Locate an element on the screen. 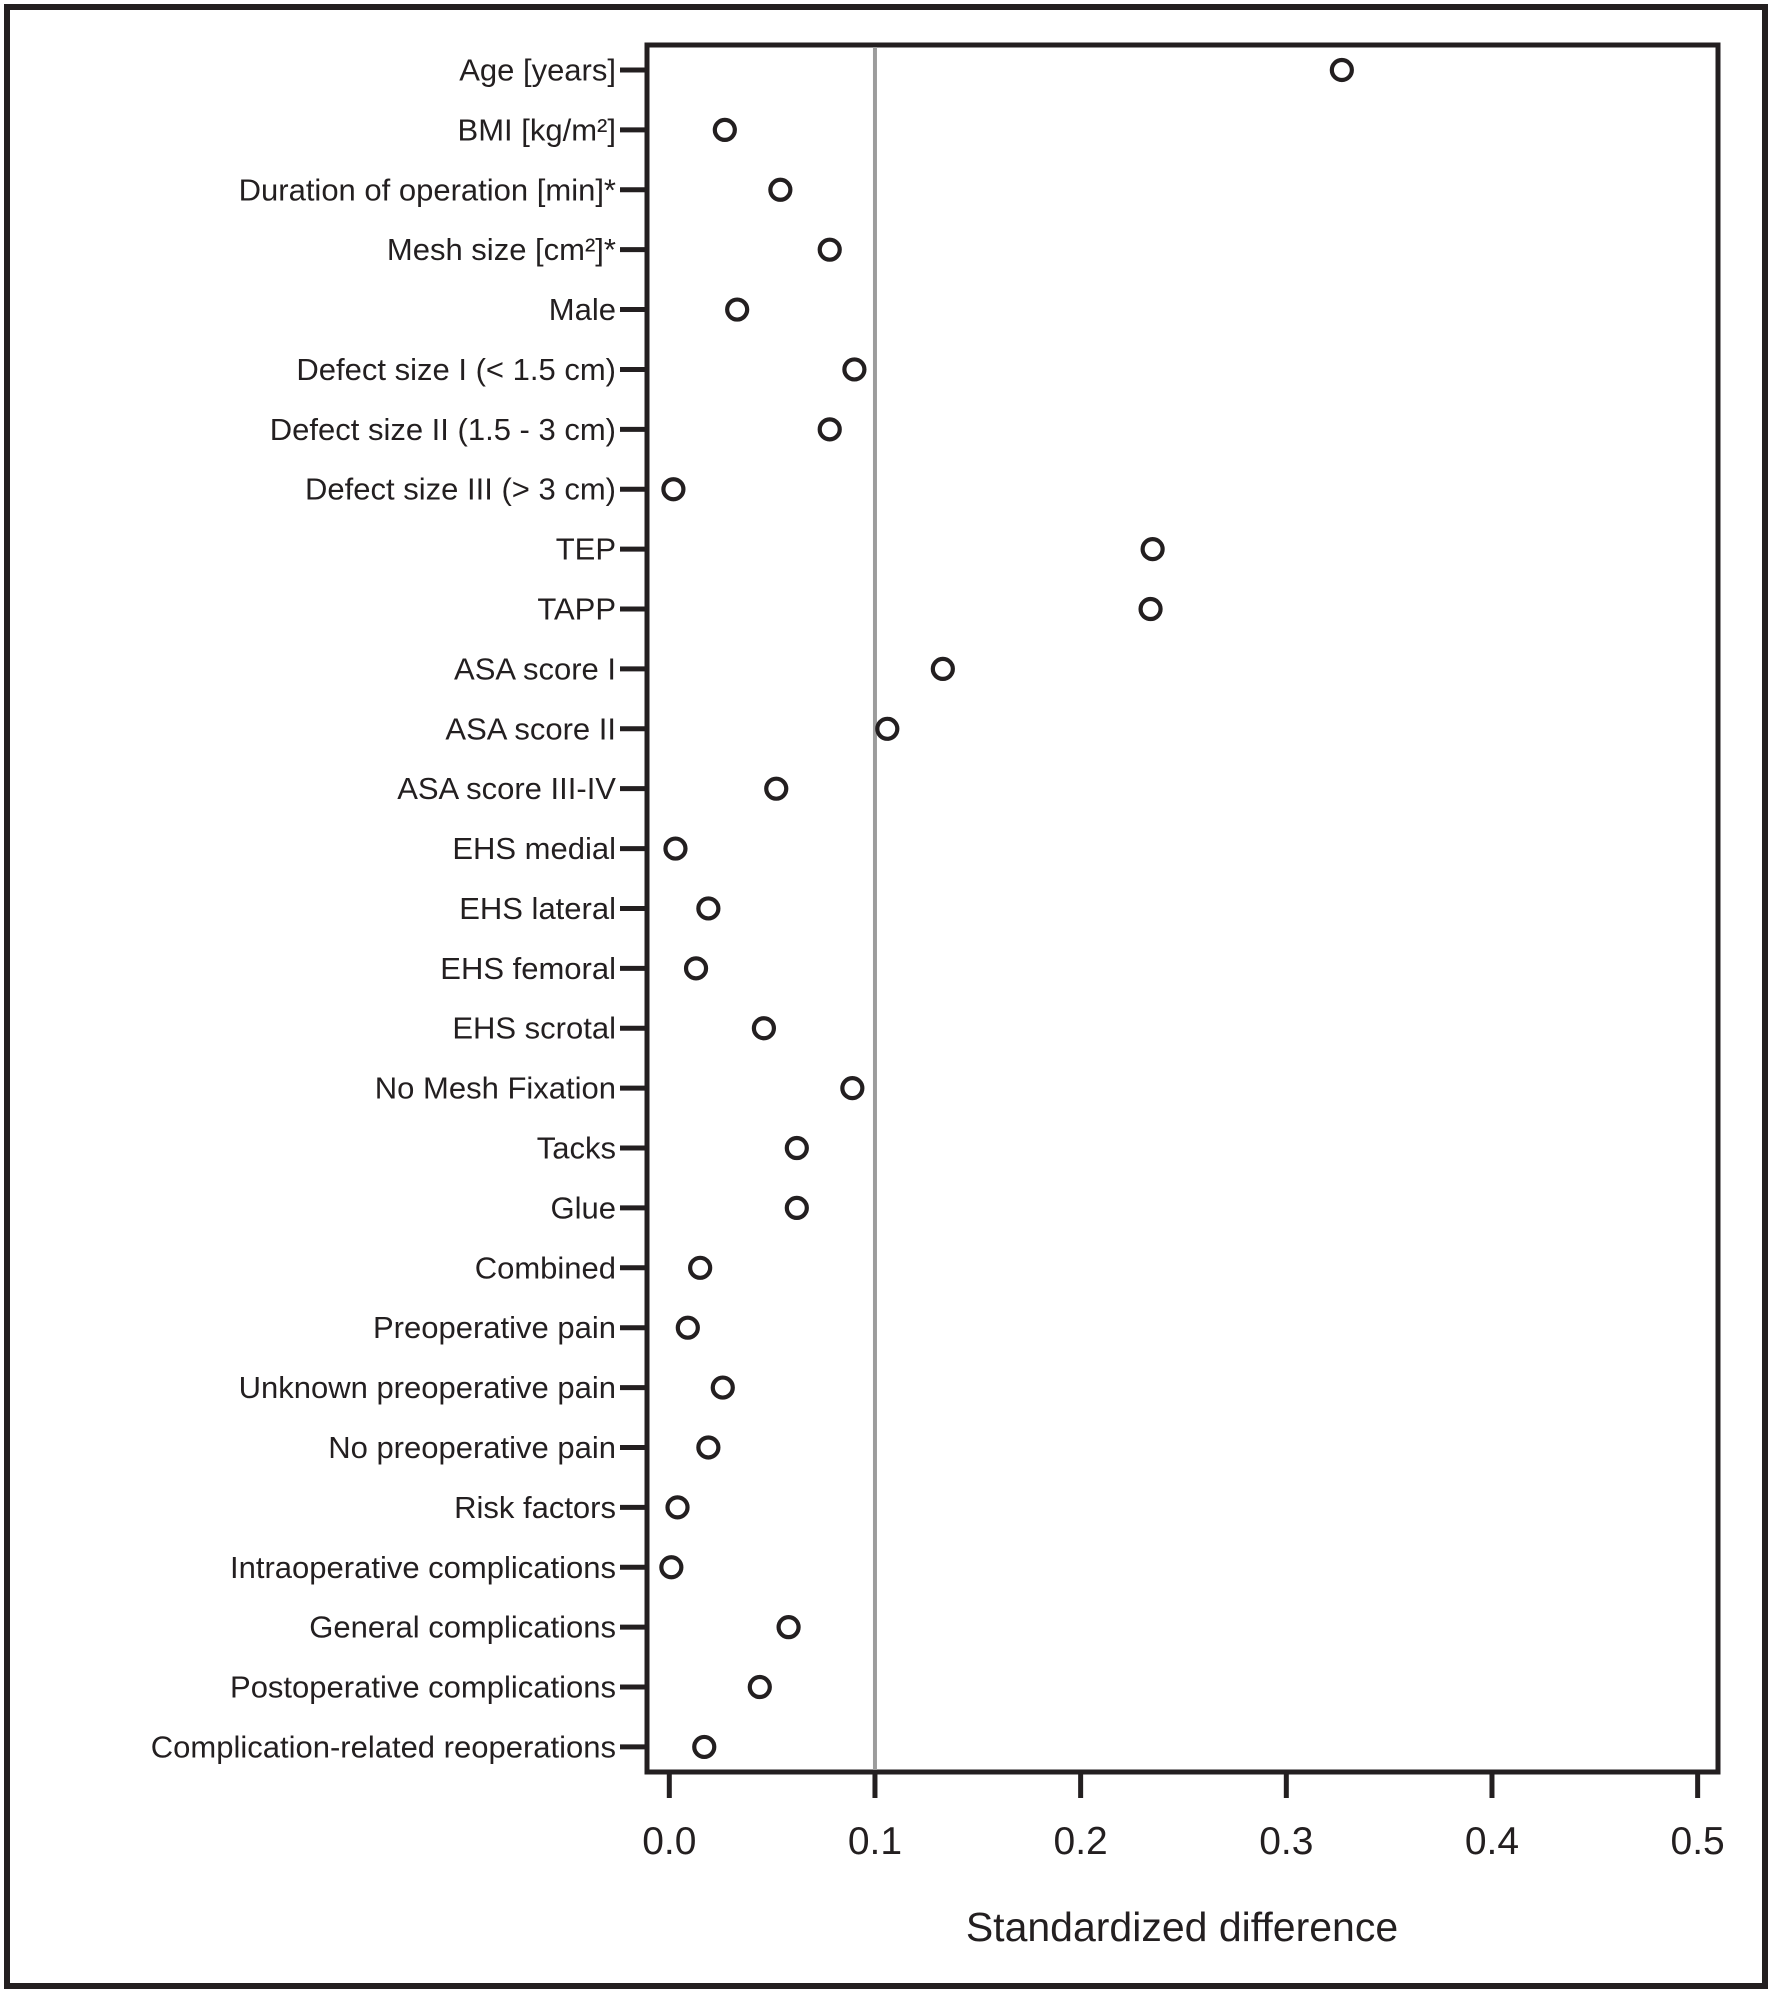 This screenshot has width=1772, height=1998. category-label: No preoperative pain is located at coordinates (472, 1447).